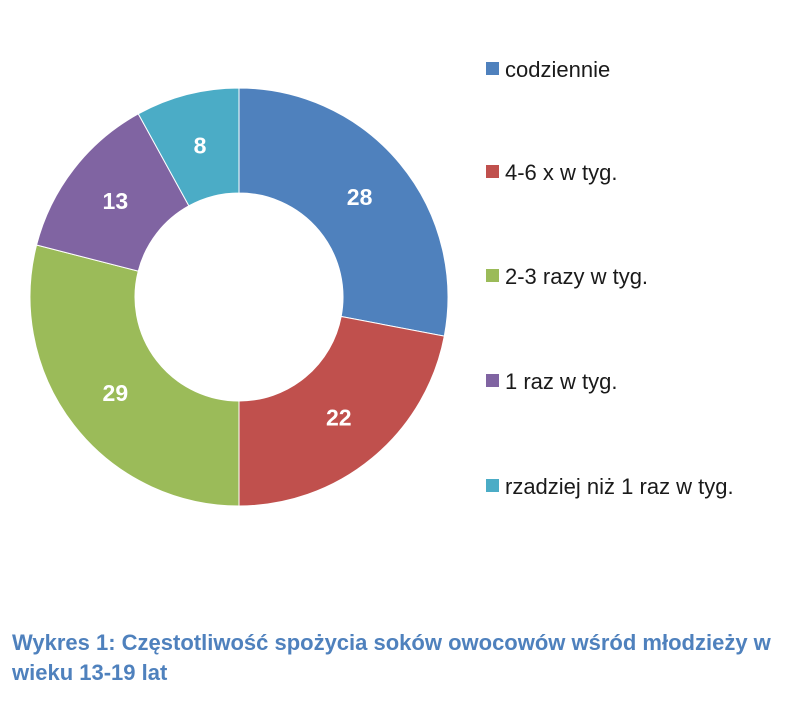  What do you see at coordinates (492, 380) in the screenshot?
I see `legend-swatch-purple` at bounding box center [492, 380].